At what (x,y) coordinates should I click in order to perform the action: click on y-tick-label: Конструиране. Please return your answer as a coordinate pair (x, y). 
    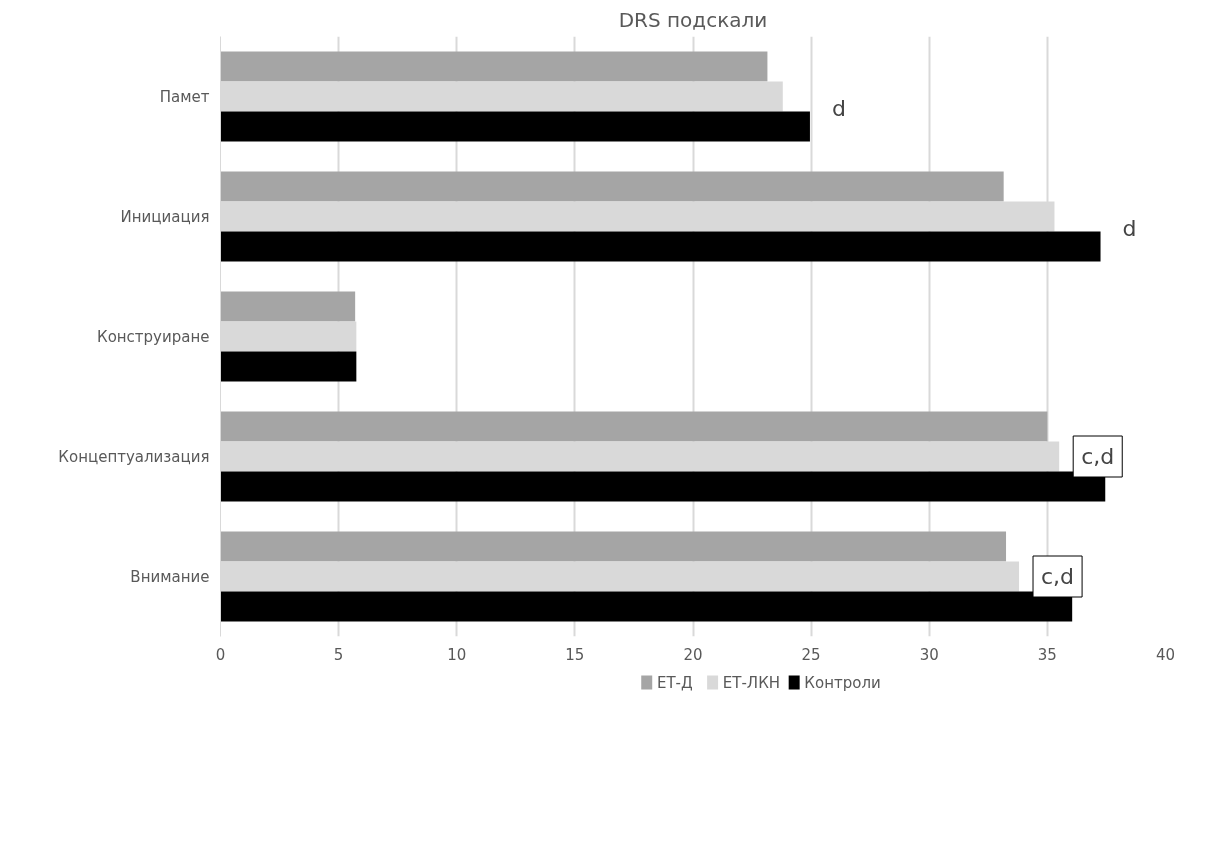
    Looking at the image, I should click on (153, 336).